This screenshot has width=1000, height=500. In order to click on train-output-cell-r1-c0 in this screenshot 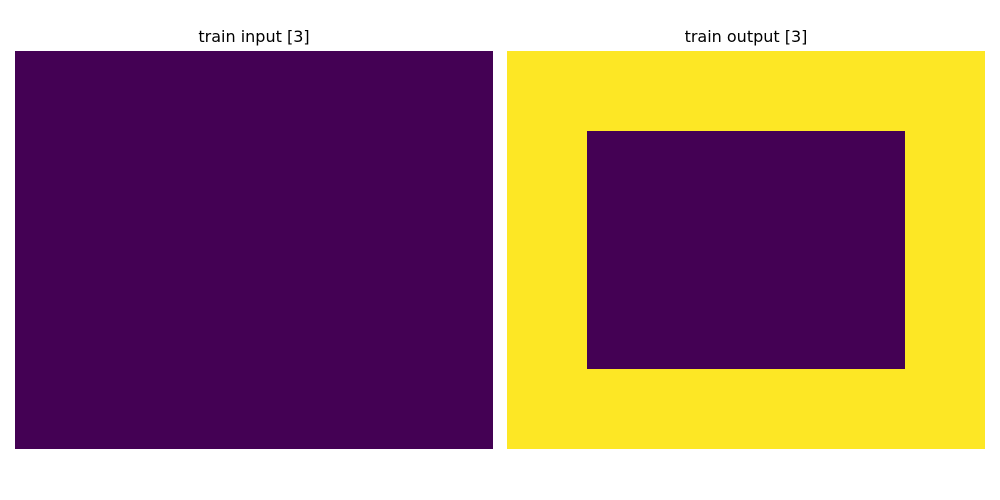, I will do `click(547, 170)`.